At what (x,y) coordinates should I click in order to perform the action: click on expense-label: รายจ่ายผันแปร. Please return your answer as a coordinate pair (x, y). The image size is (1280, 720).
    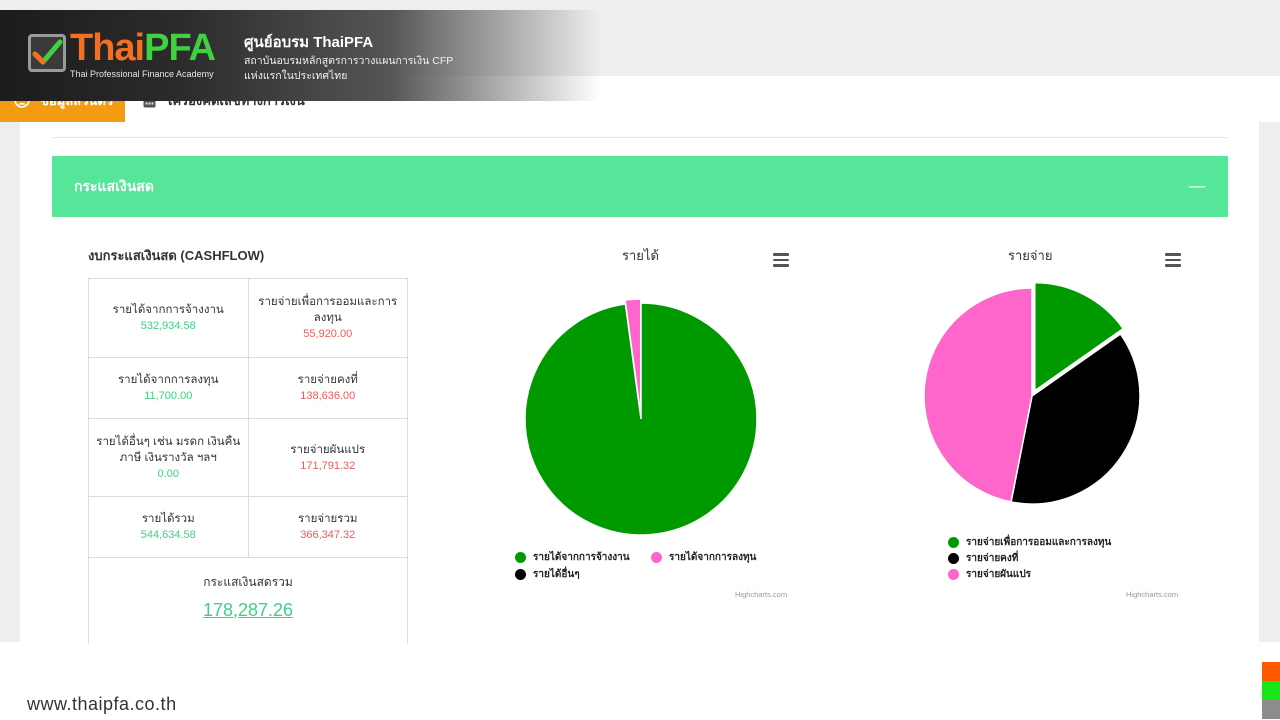
    Looking at the image, I should click on (328, 449).